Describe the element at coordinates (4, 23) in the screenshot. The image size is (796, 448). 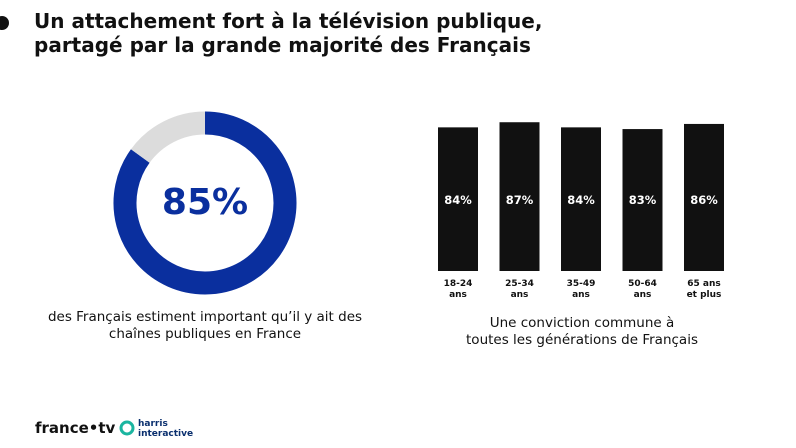
I see `title-bullet` at that location.